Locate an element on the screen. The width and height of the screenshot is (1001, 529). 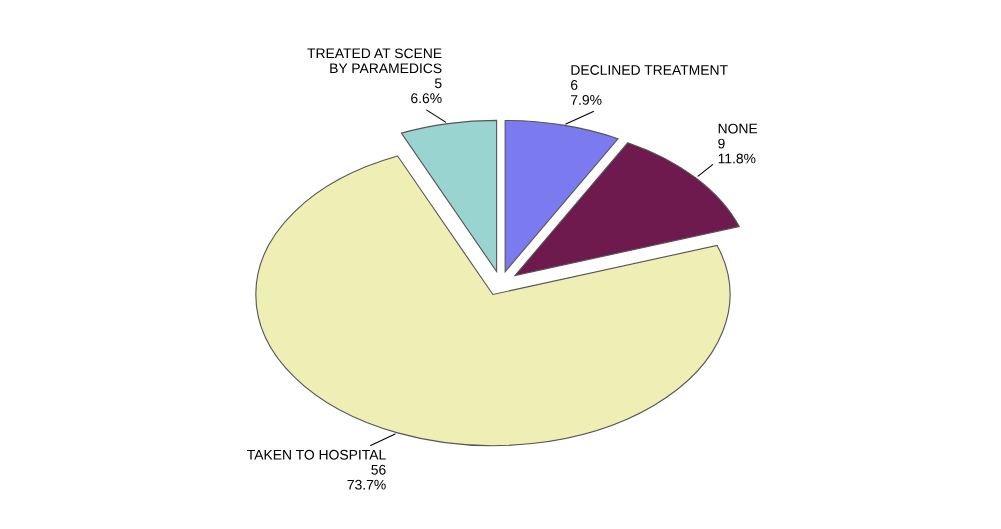
data-label: 9 11.8% is located at coordinates (737, 151).